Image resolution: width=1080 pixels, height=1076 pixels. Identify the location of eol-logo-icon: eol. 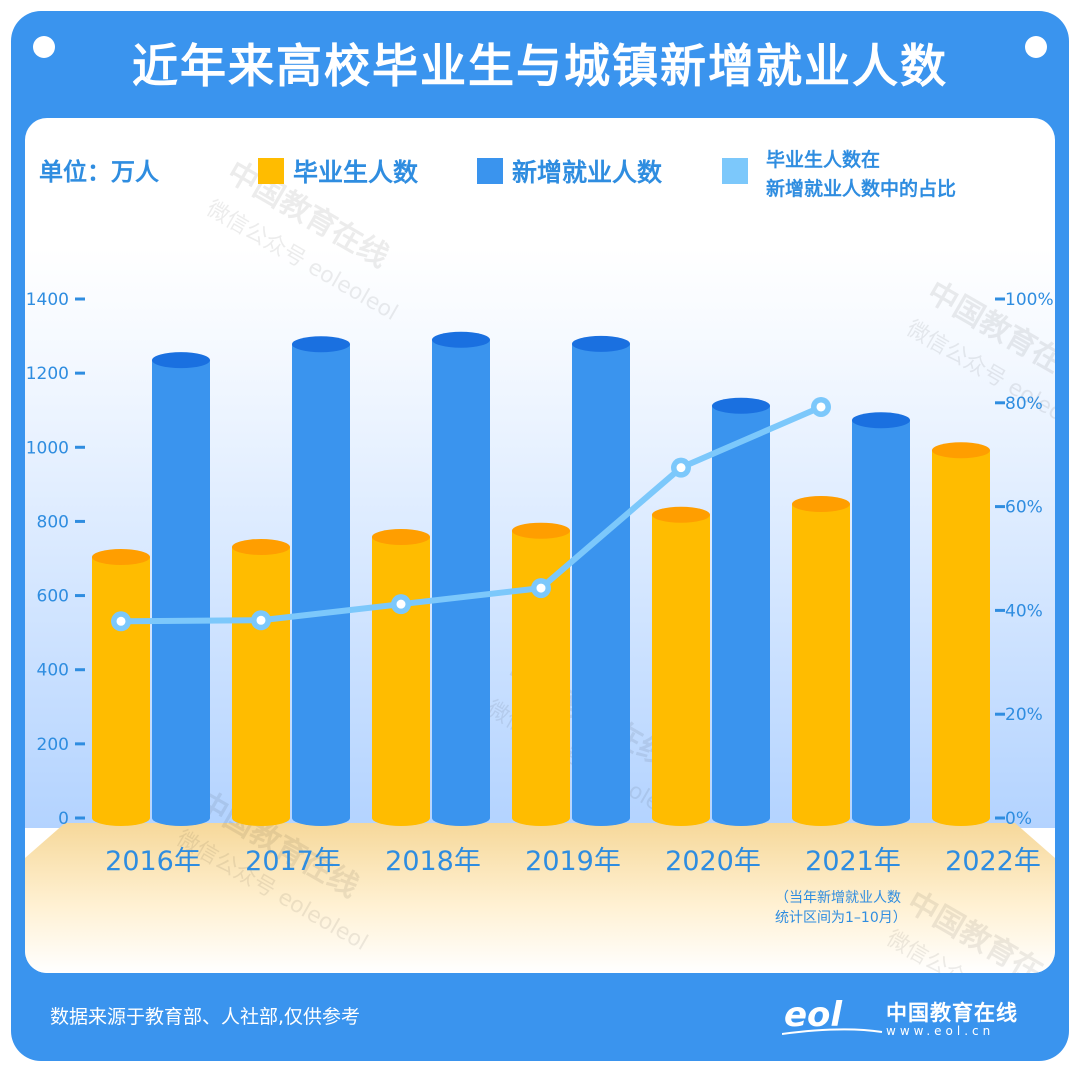
(832, 1015).